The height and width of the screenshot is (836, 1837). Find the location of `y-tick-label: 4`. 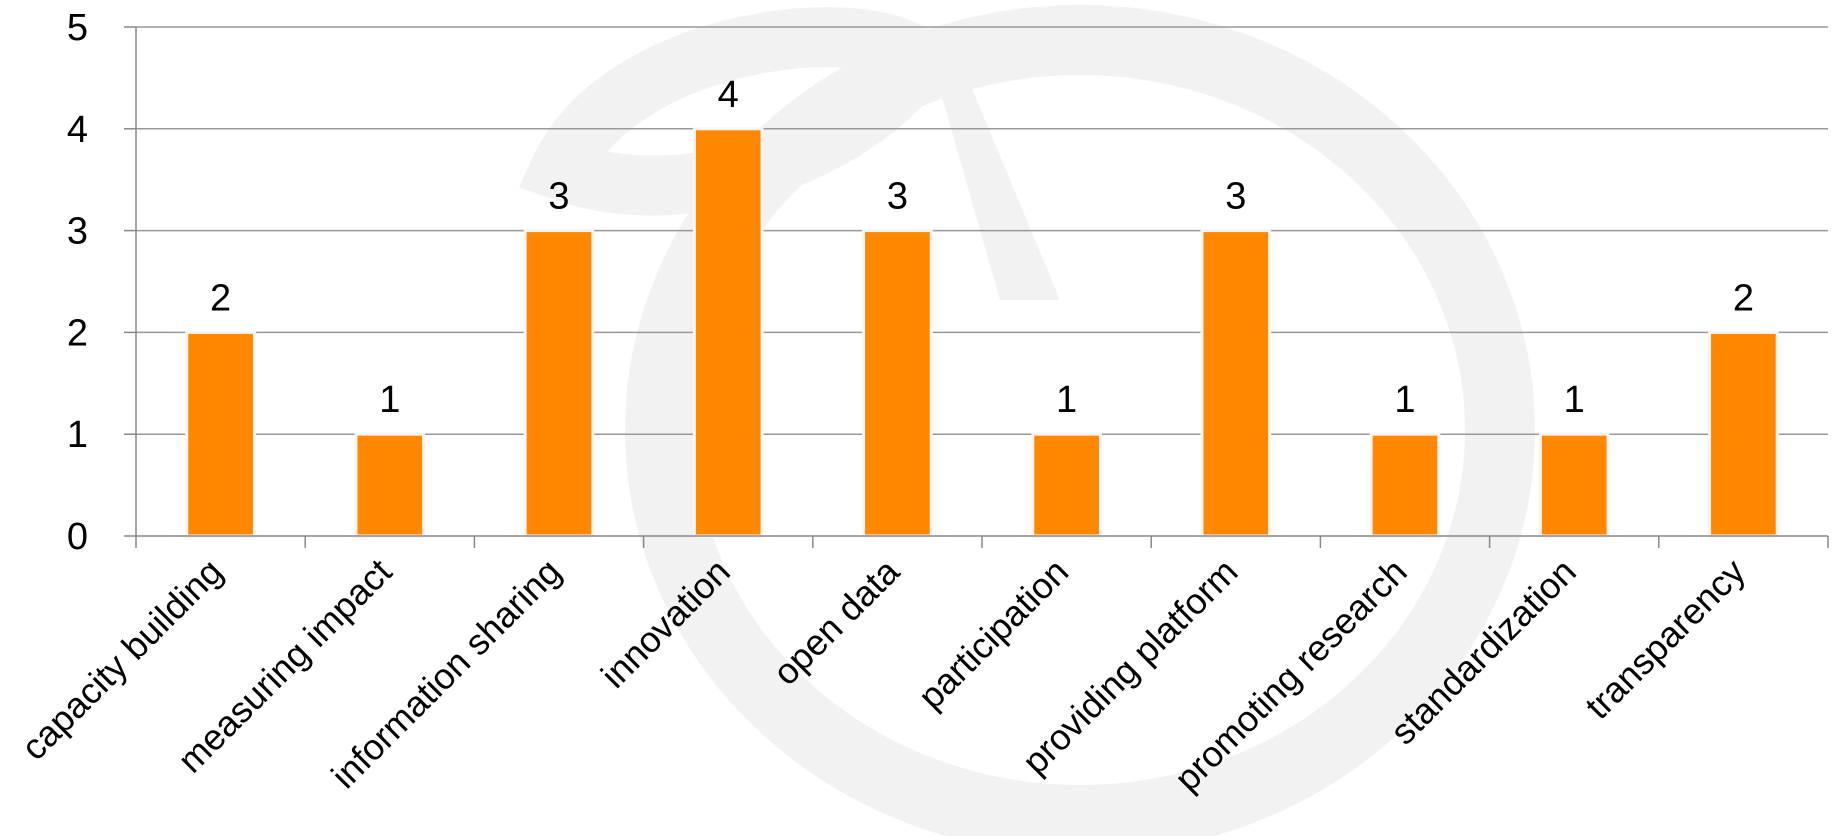

y-tick-label: 4 is located at coordinates (77, 130).